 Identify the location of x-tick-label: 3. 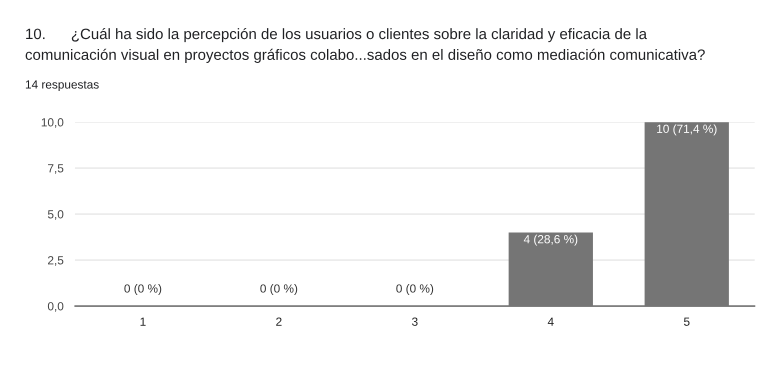
(415, 321).